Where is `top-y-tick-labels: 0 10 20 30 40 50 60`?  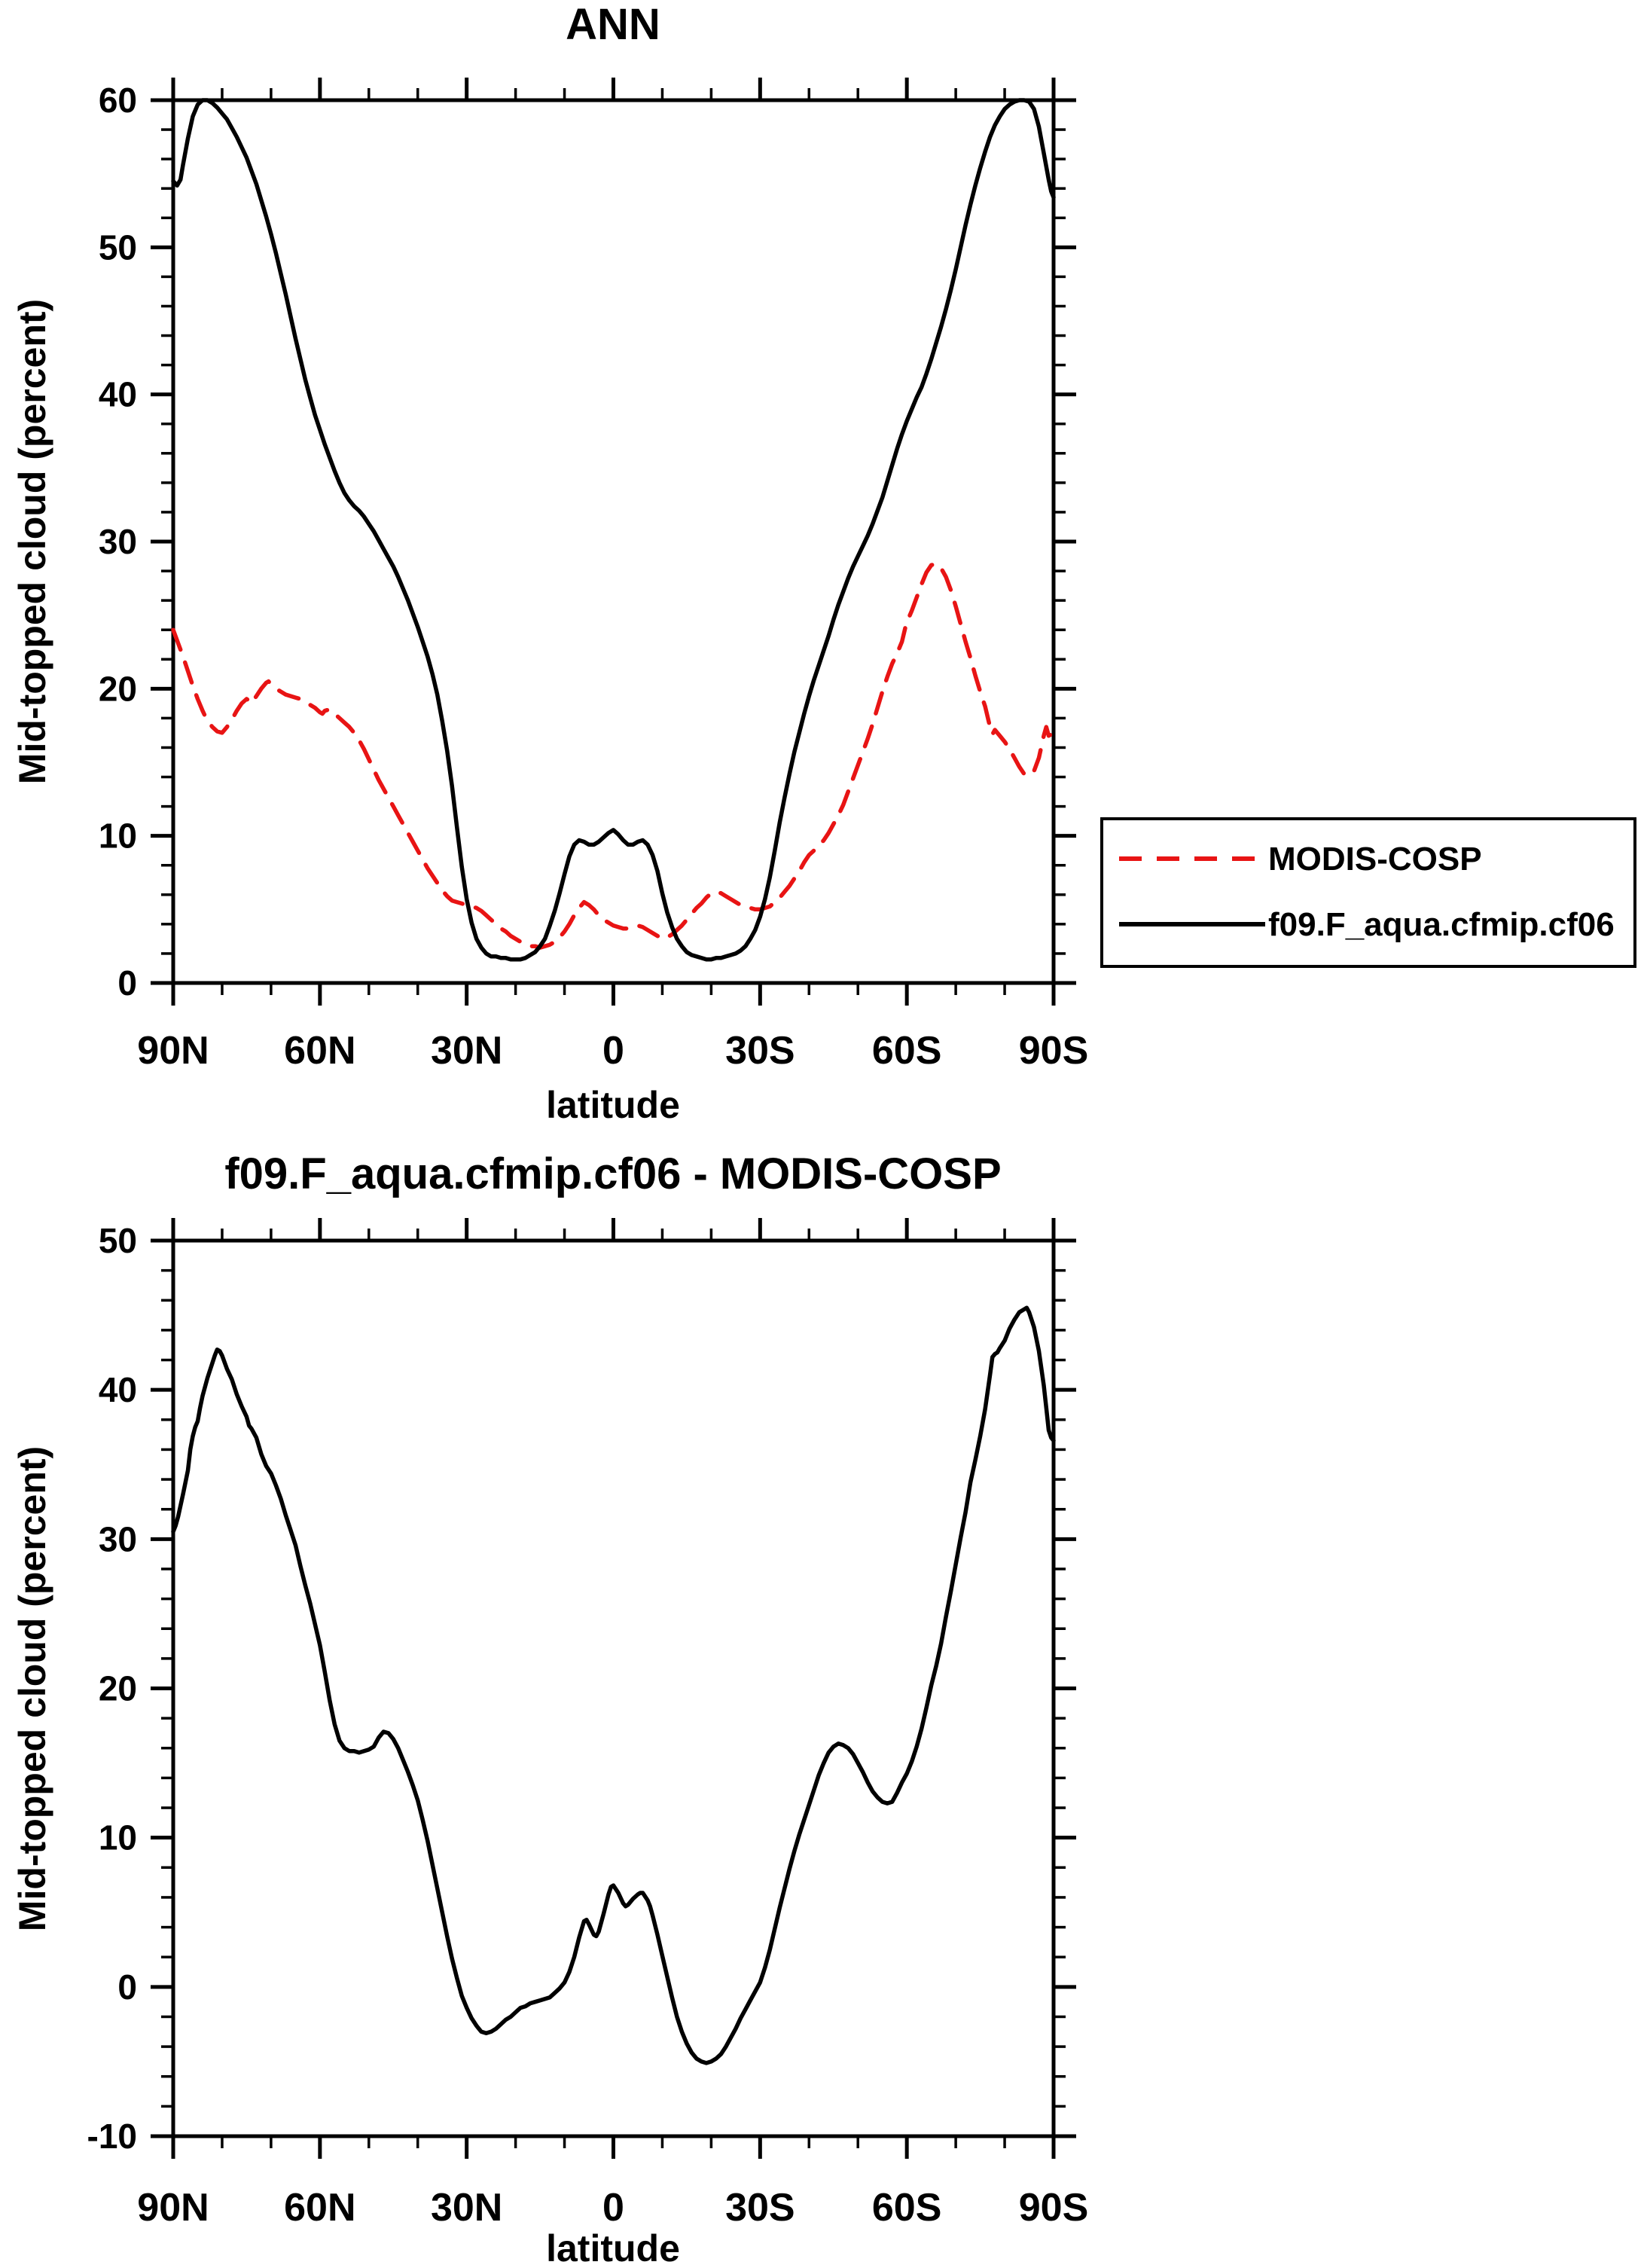 top-y-tick-labels: 0 10 20 30 40 50 60 is located at coordinates (118, 542).